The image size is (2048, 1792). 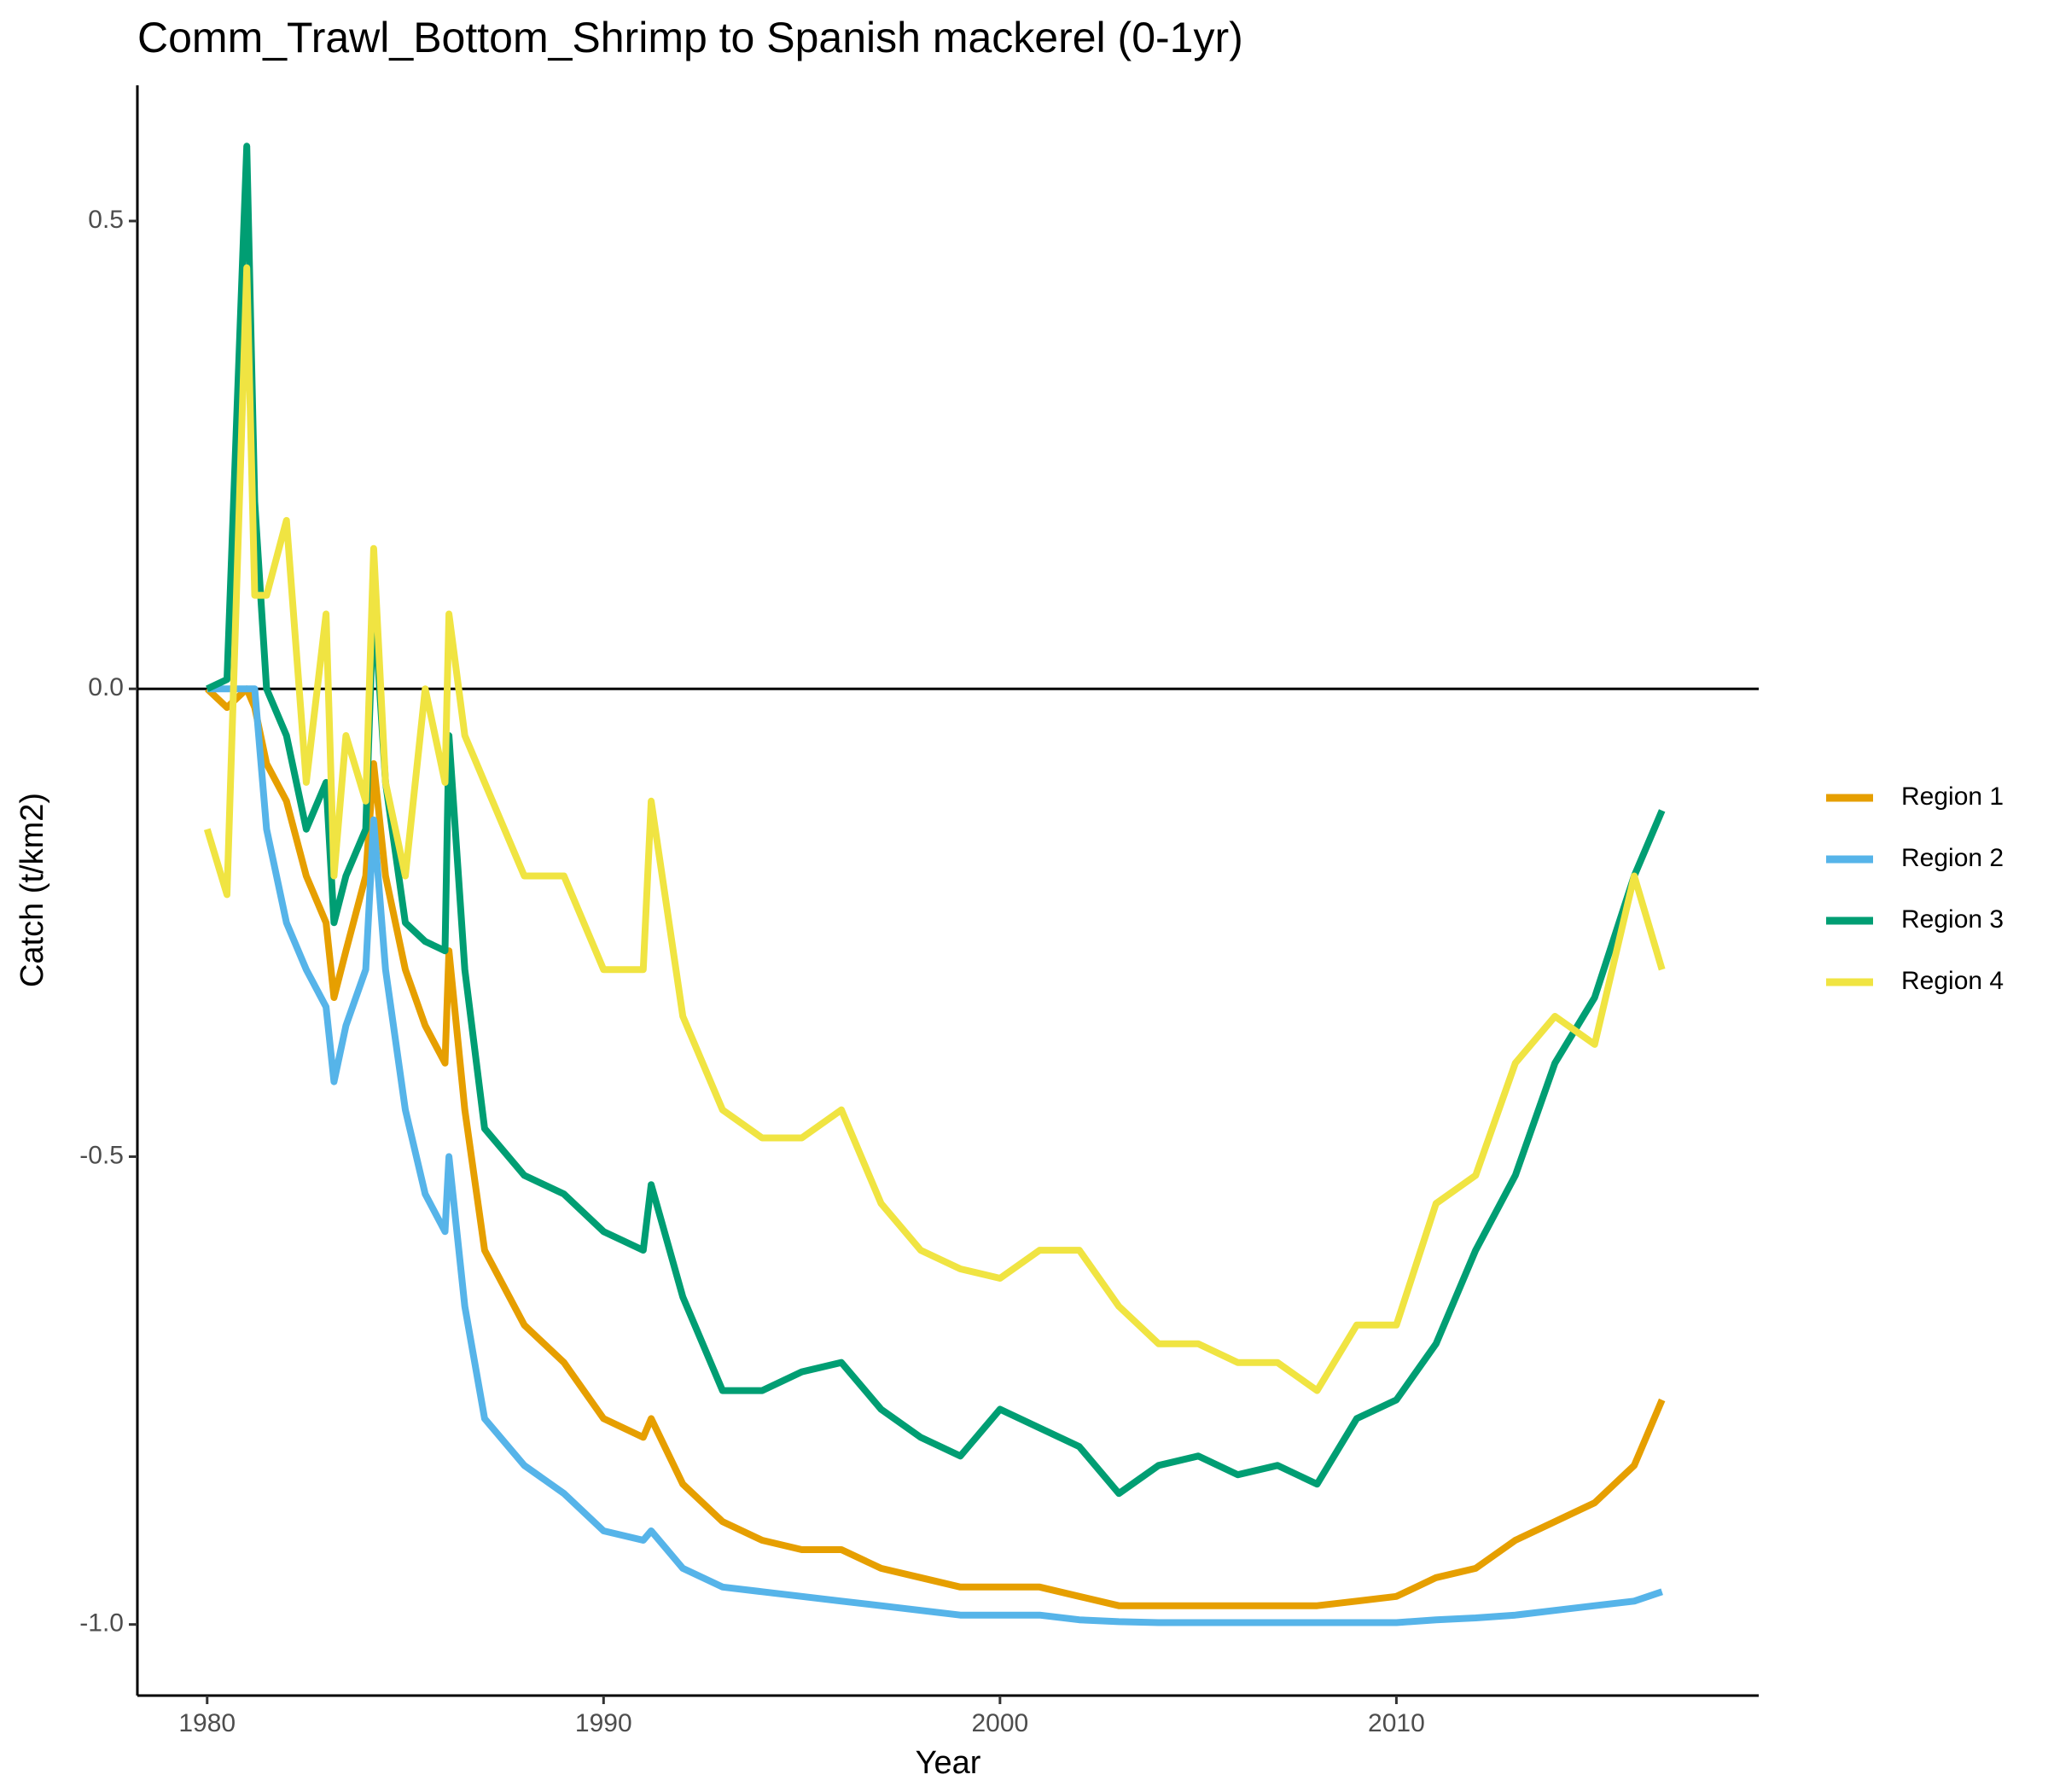 I want to click on x-axis-title: Year, so click(x=949, y=1763).